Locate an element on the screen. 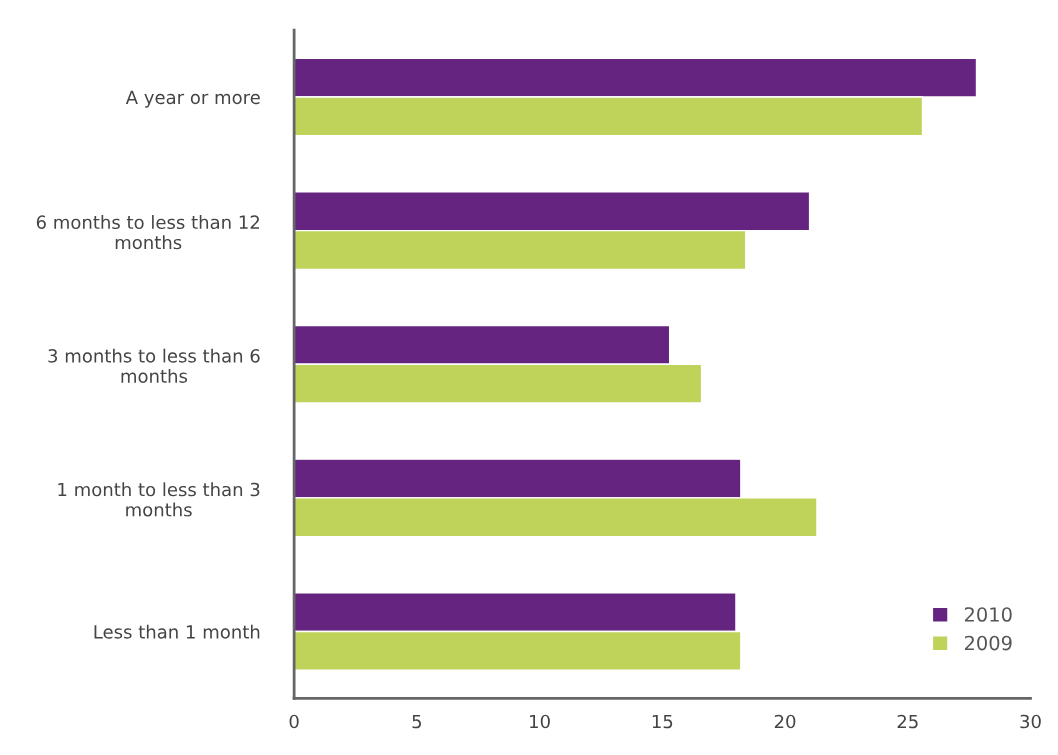  y-tick-label: 6 months to less than 12 months is located at coordinates (147, 232).